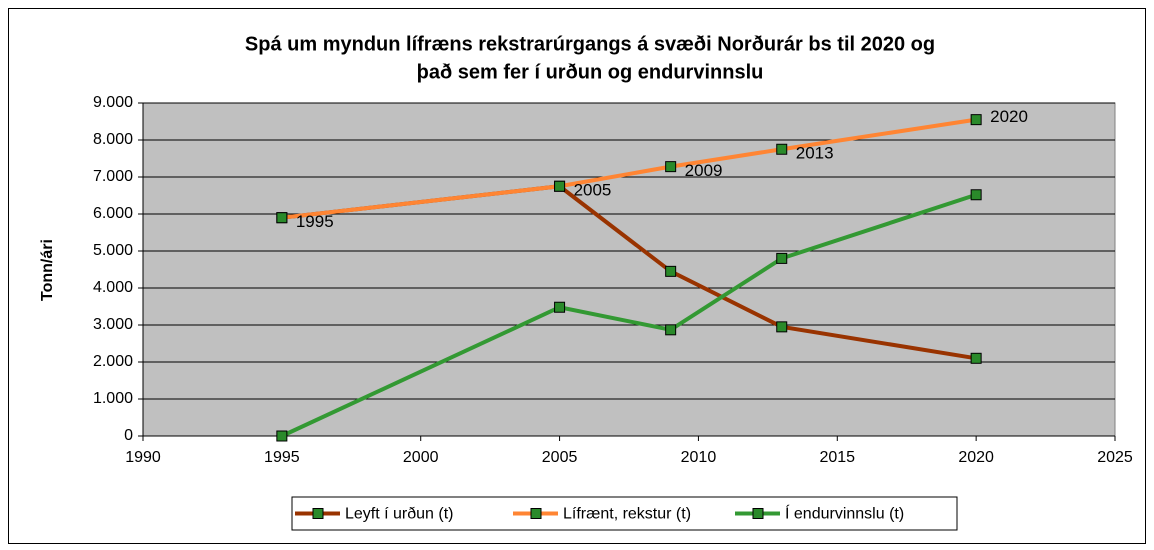 Image resolution: width=1154 pixels, height=550 pixels. I want to click on y-axis-label: Tonn/ári, so click(47, 270).